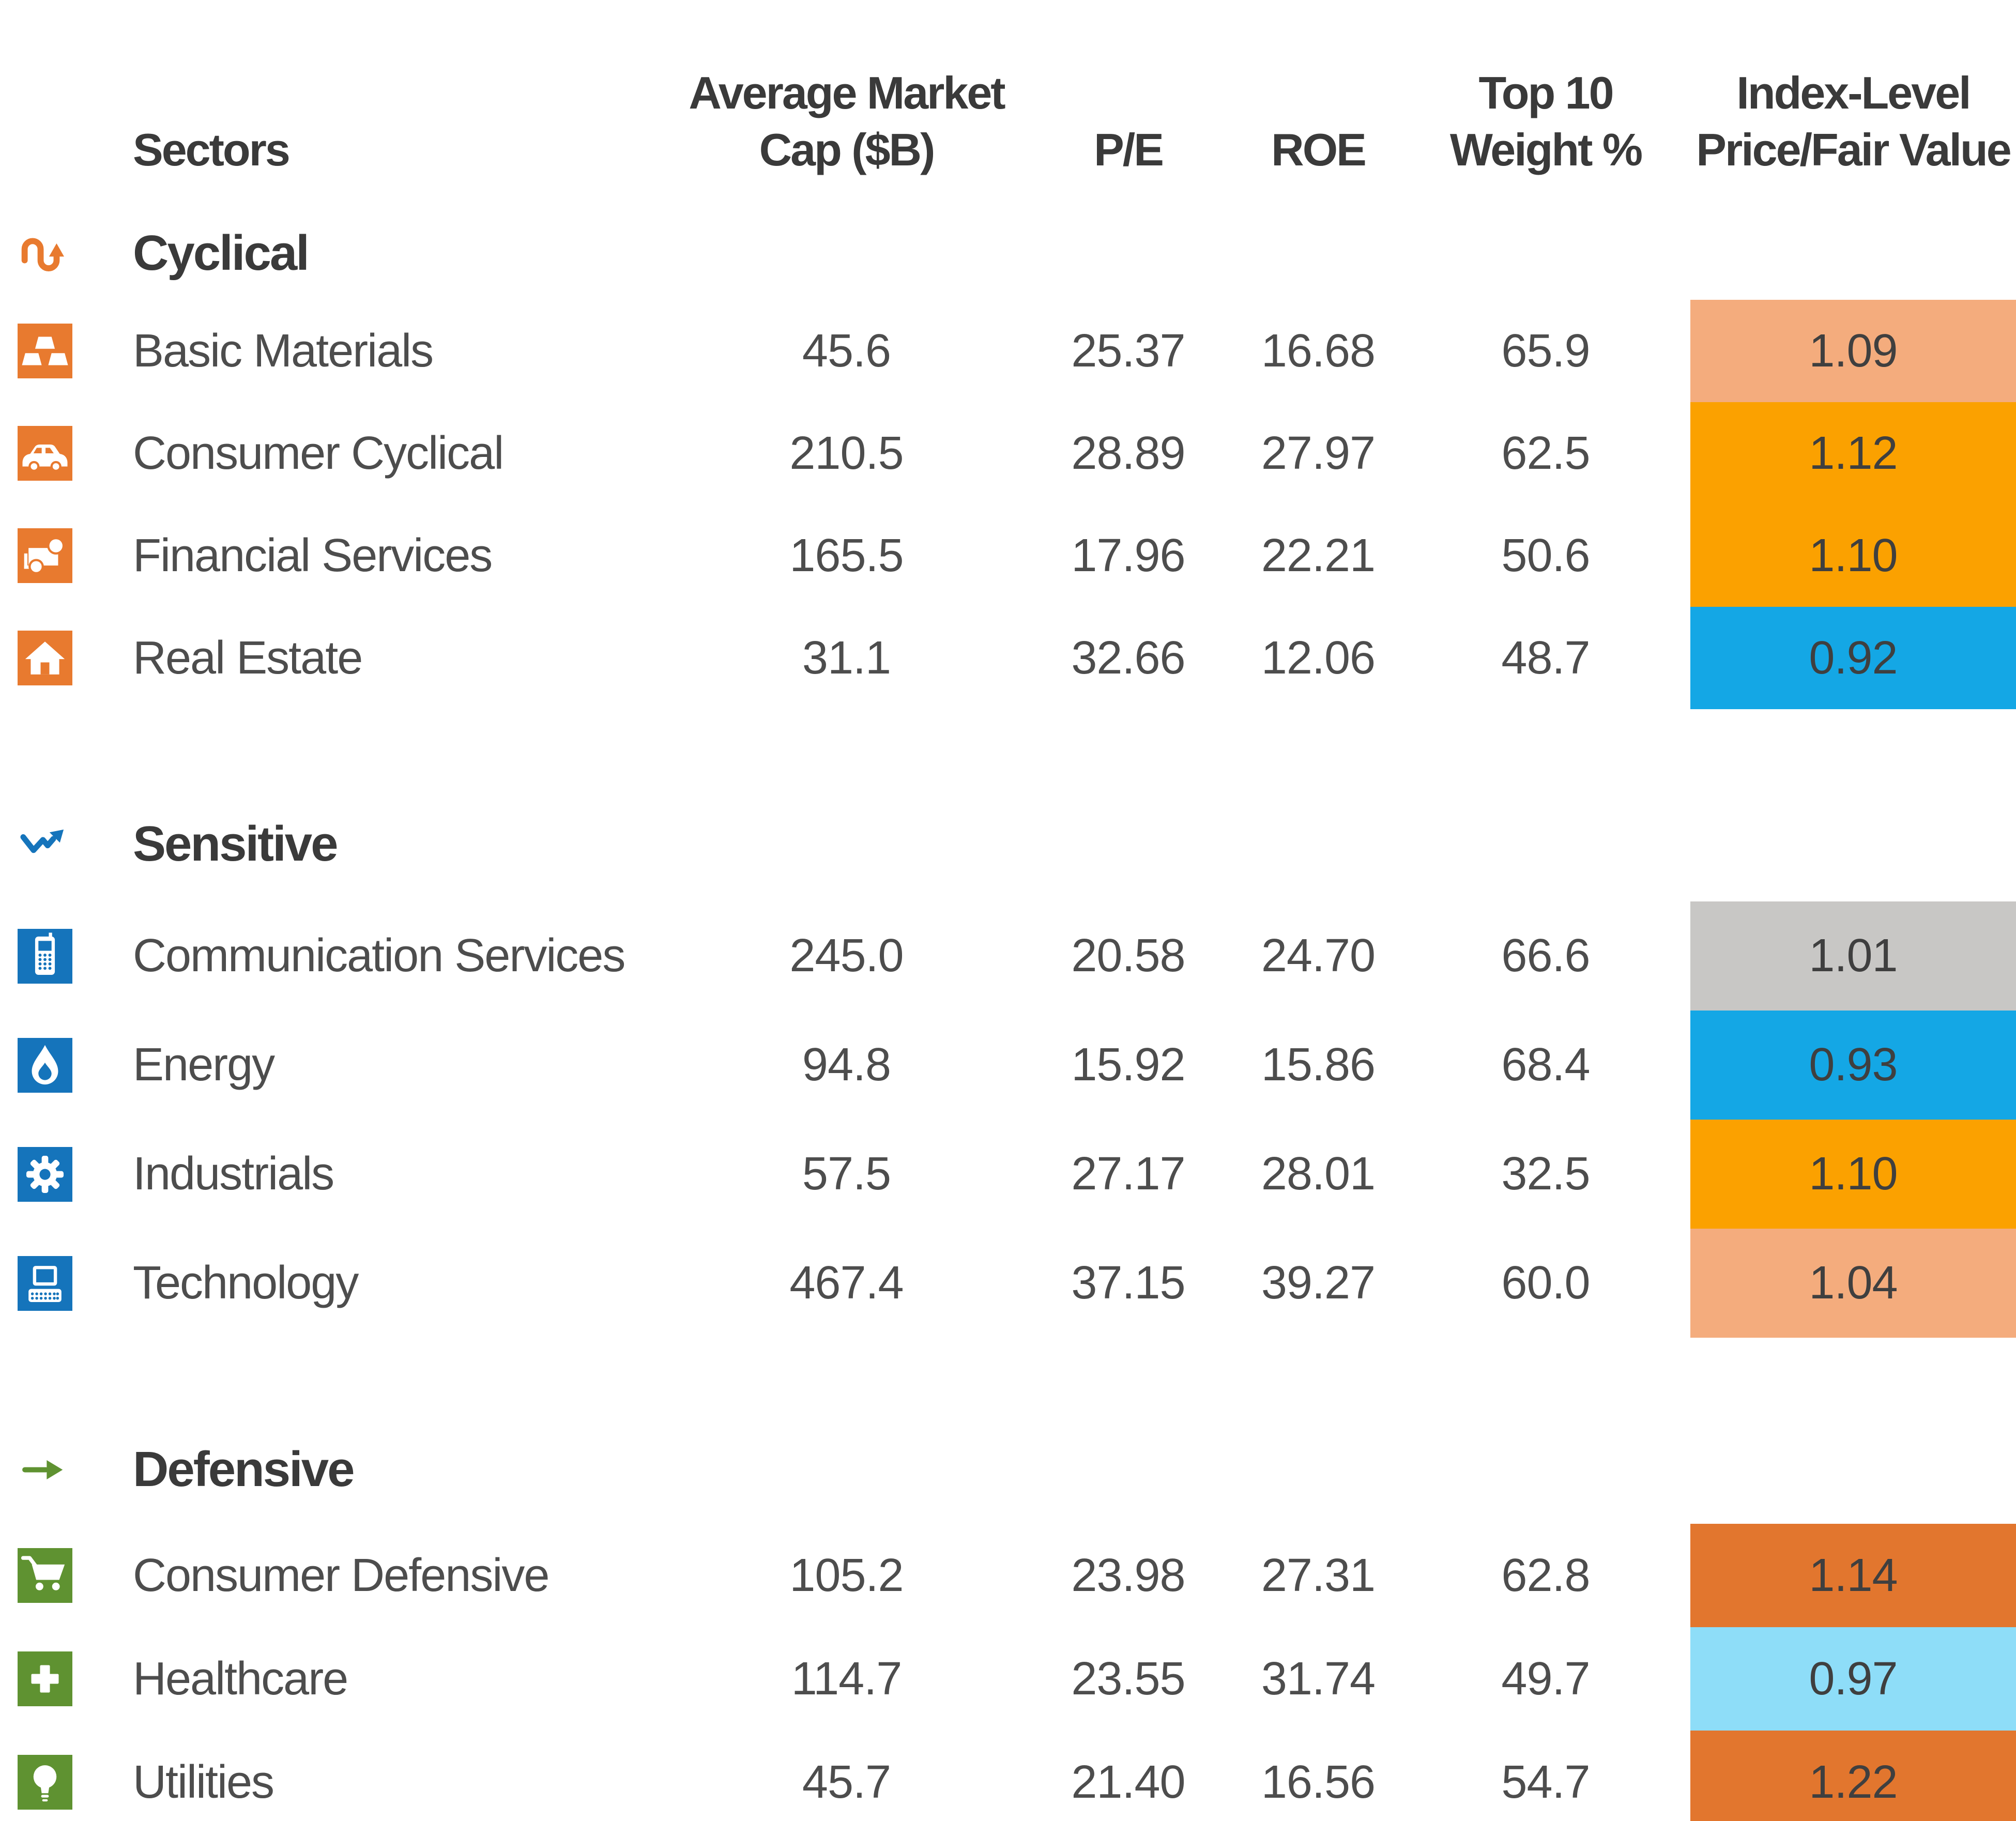 The width and height of the screenshot is (2016, 1821). What do you see at coordinates (1545, 453) in the screenshot?
I see `weight-value: 62.5` at bounding box center [1545, 453].